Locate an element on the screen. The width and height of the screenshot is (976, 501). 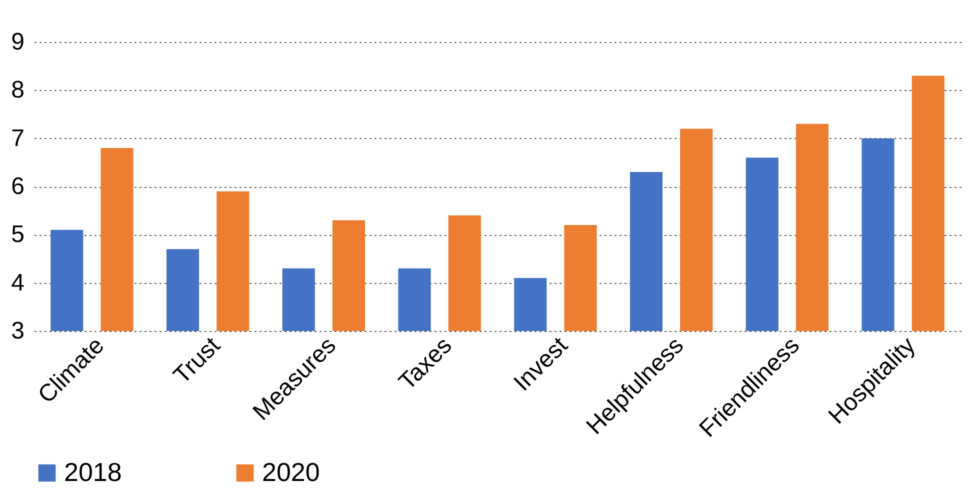
legend-label: 2020 is located at coordinates (291, 472).